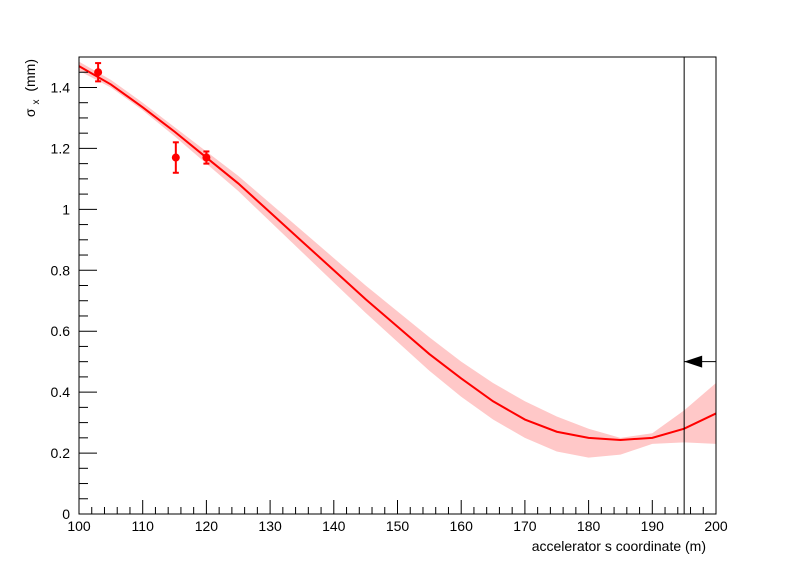 The height and width of the screenshot is (572, 796). I want to click on annotations-layer, so click(699, 285).